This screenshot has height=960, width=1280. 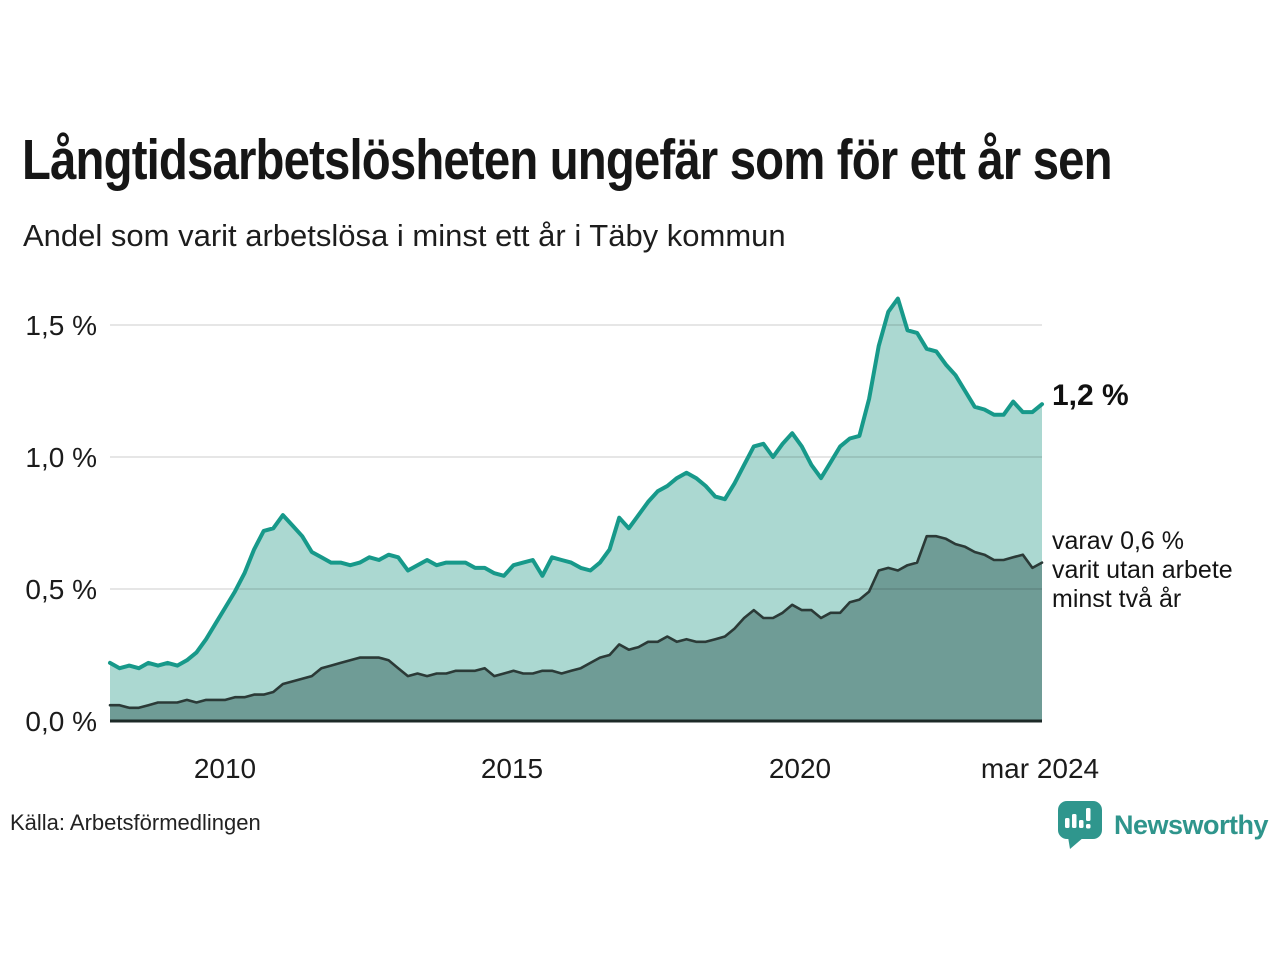 I want to click on x-tick-label: 2020, so click(x=800, y=768).